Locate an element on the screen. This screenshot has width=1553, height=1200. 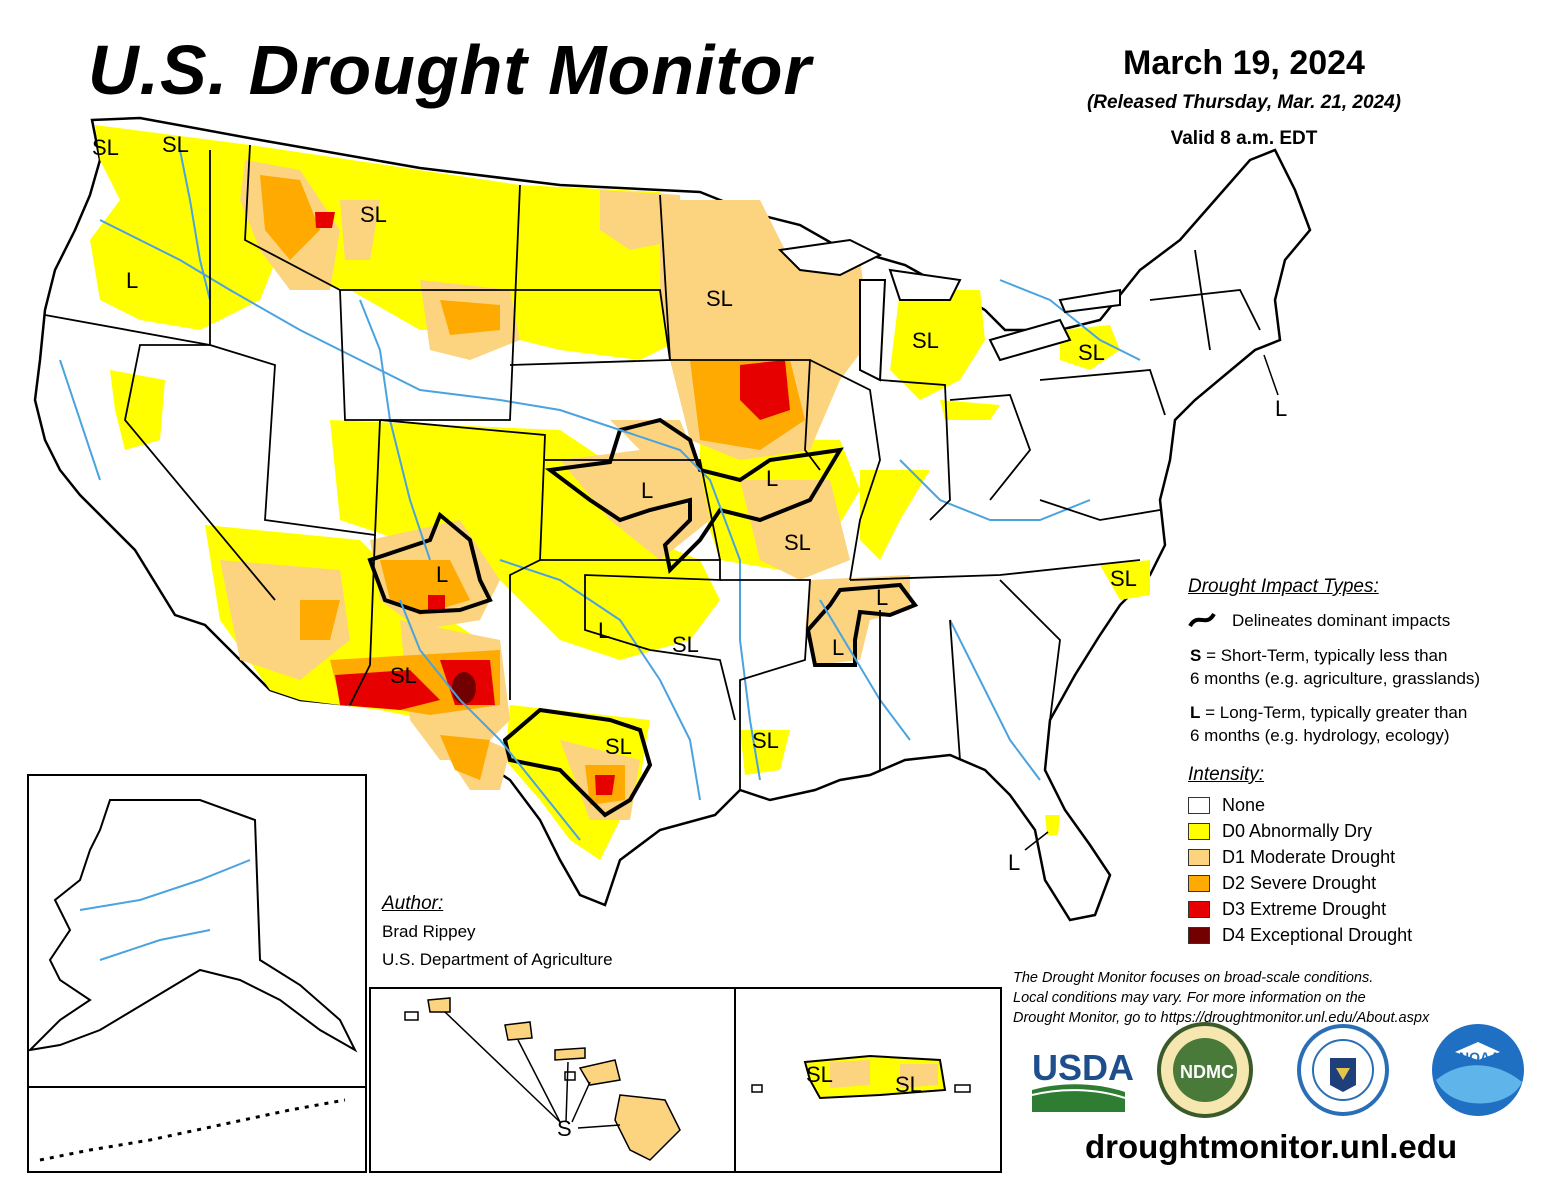
s-key: S is located at coordinates (1196, 655).